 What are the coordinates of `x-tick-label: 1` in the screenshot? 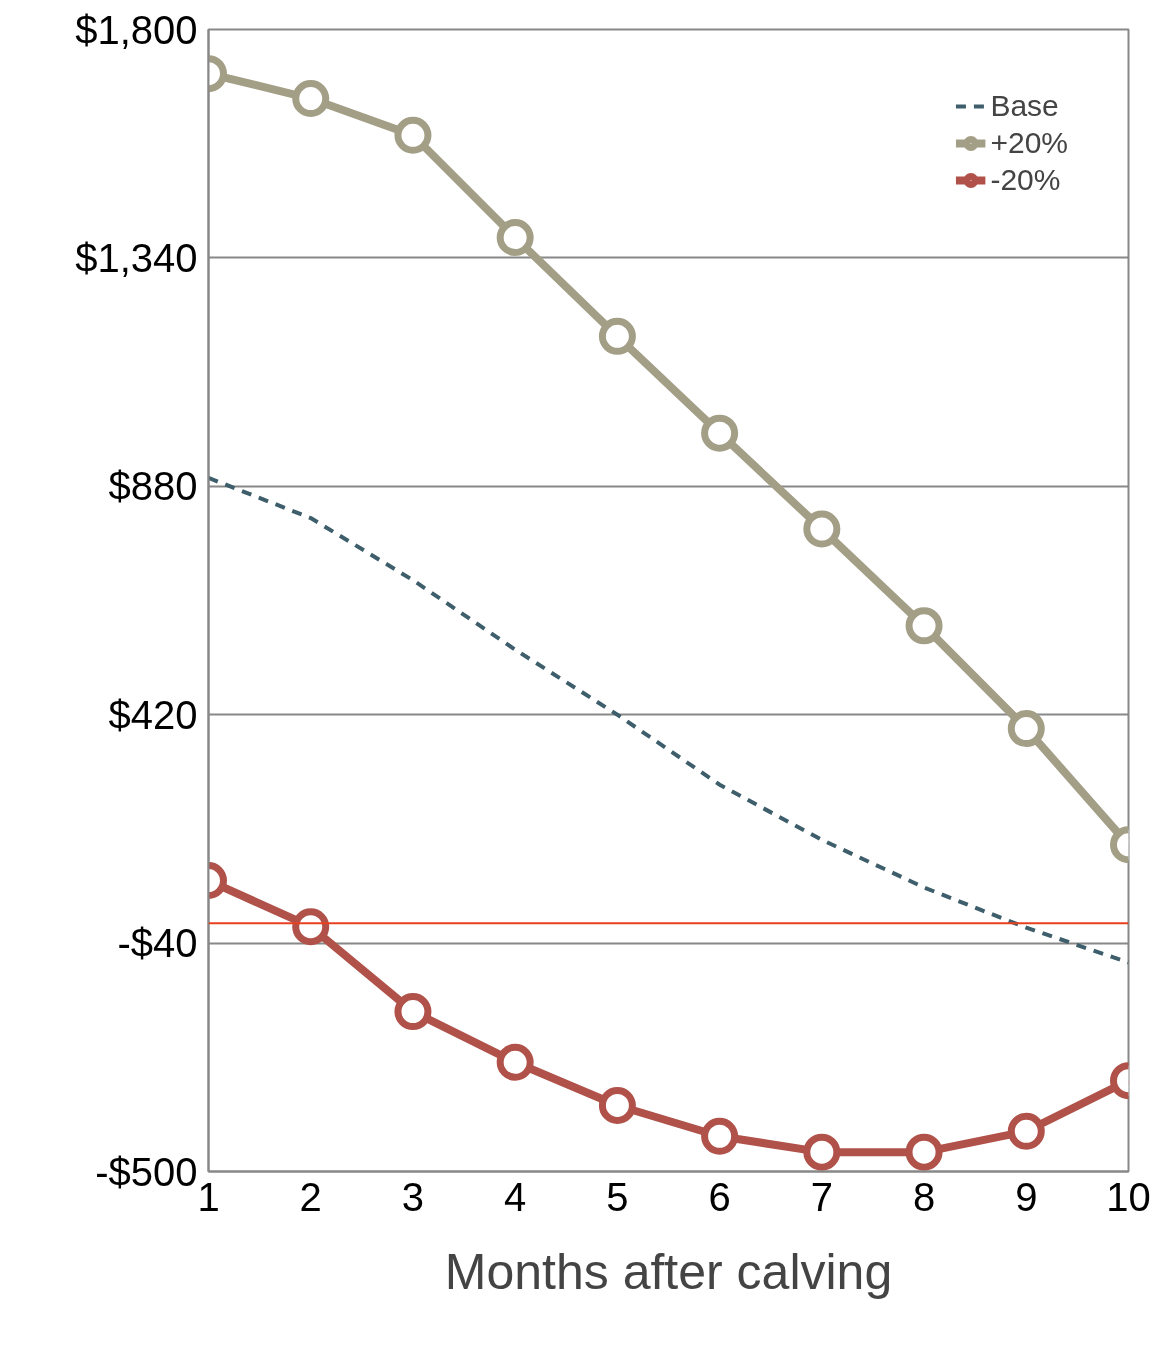 It's located at (208, 1196).